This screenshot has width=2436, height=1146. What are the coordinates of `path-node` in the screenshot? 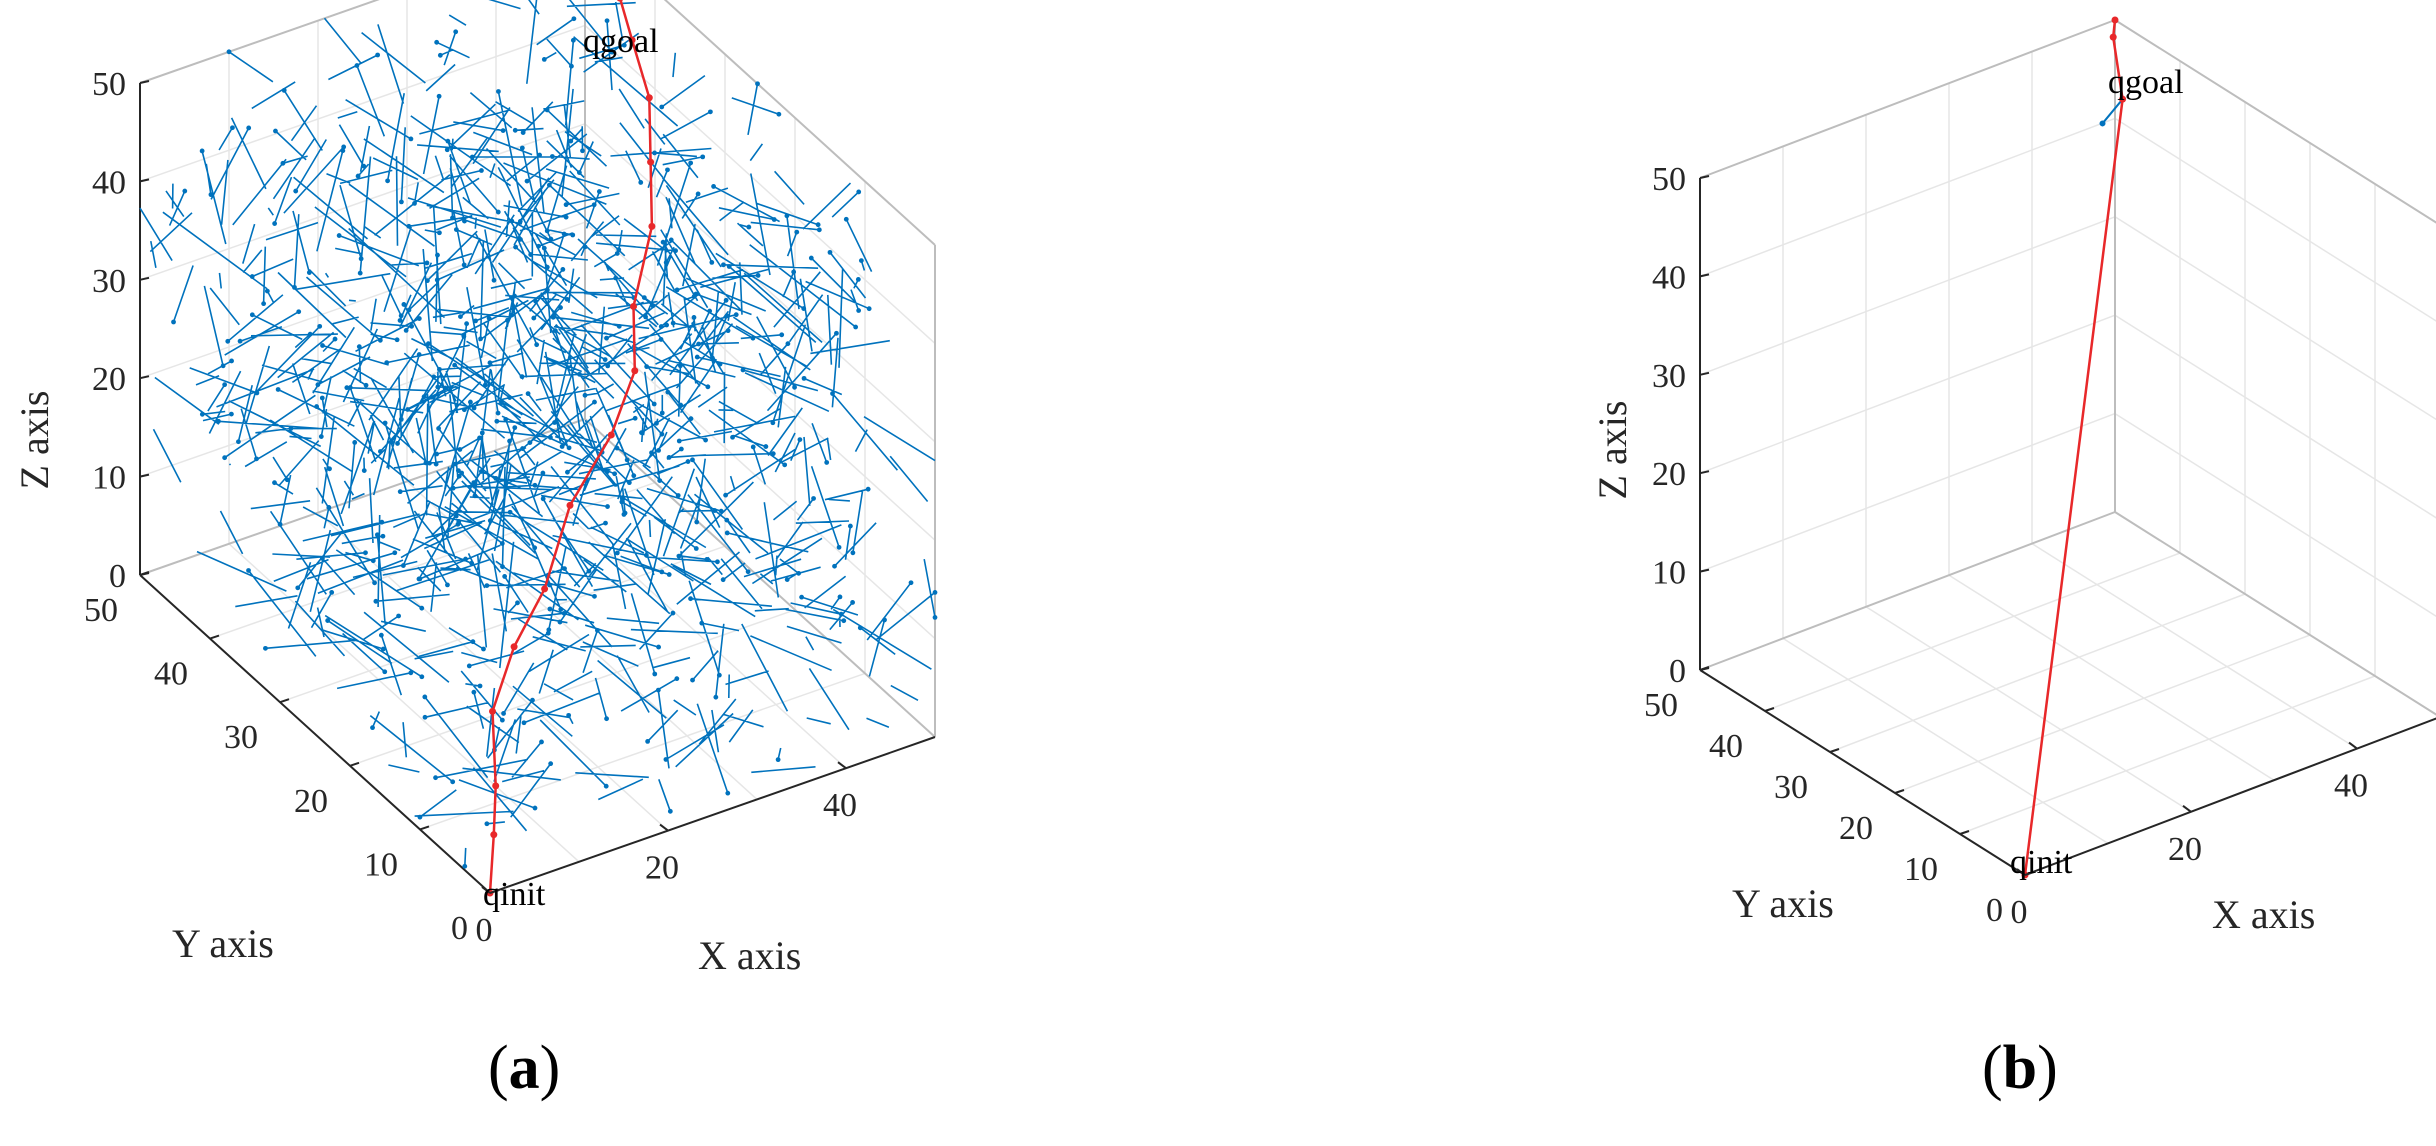 It's located at (652, 226).